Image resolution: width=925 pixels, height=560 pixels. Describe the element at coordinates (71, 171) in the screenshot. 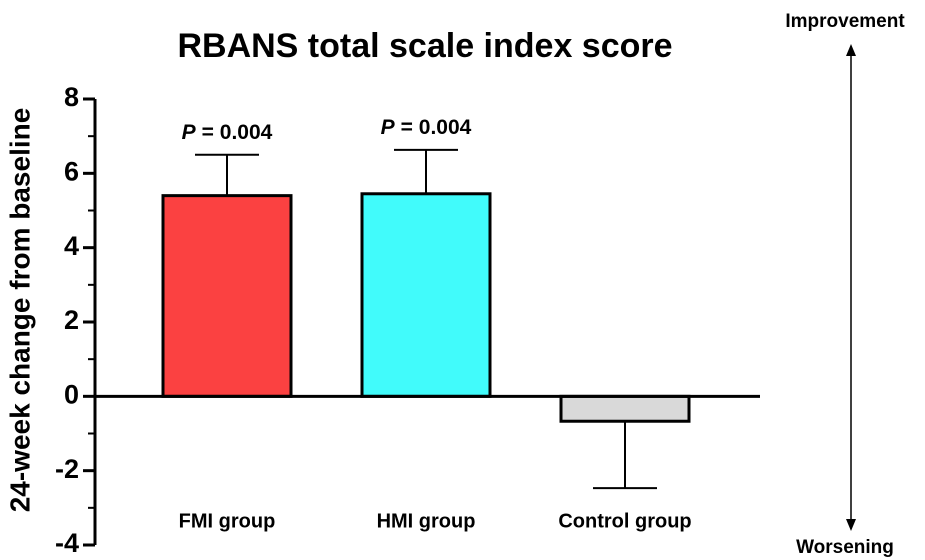

I see `y-tick-label: 6` at that location.